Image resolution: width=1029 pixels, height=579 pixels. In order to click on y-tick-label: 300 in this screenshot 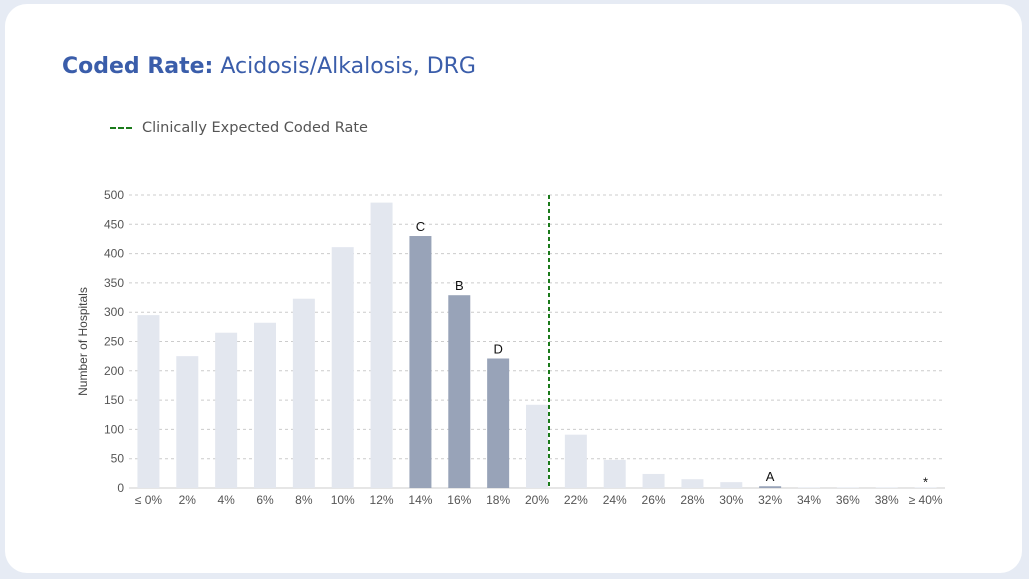, I will do `click(114, 312)`.